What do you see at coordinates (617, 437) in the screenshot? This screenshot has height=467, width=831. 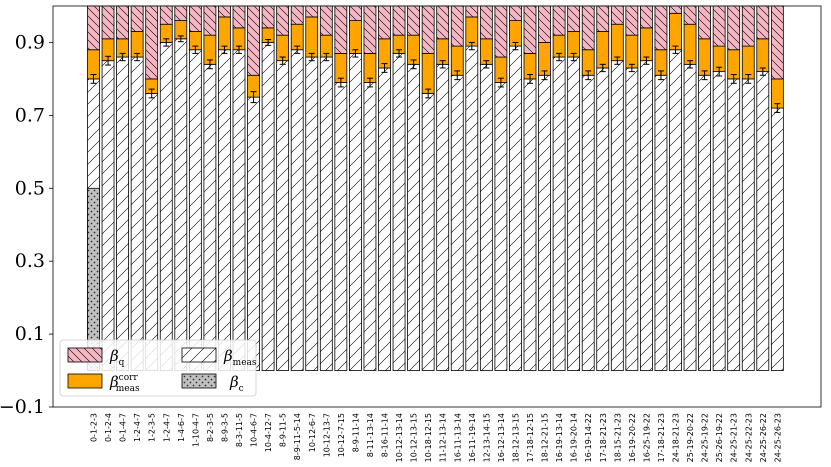 I see `x-tick-label: 18-15-21-23` at bounding box center [617, 437].